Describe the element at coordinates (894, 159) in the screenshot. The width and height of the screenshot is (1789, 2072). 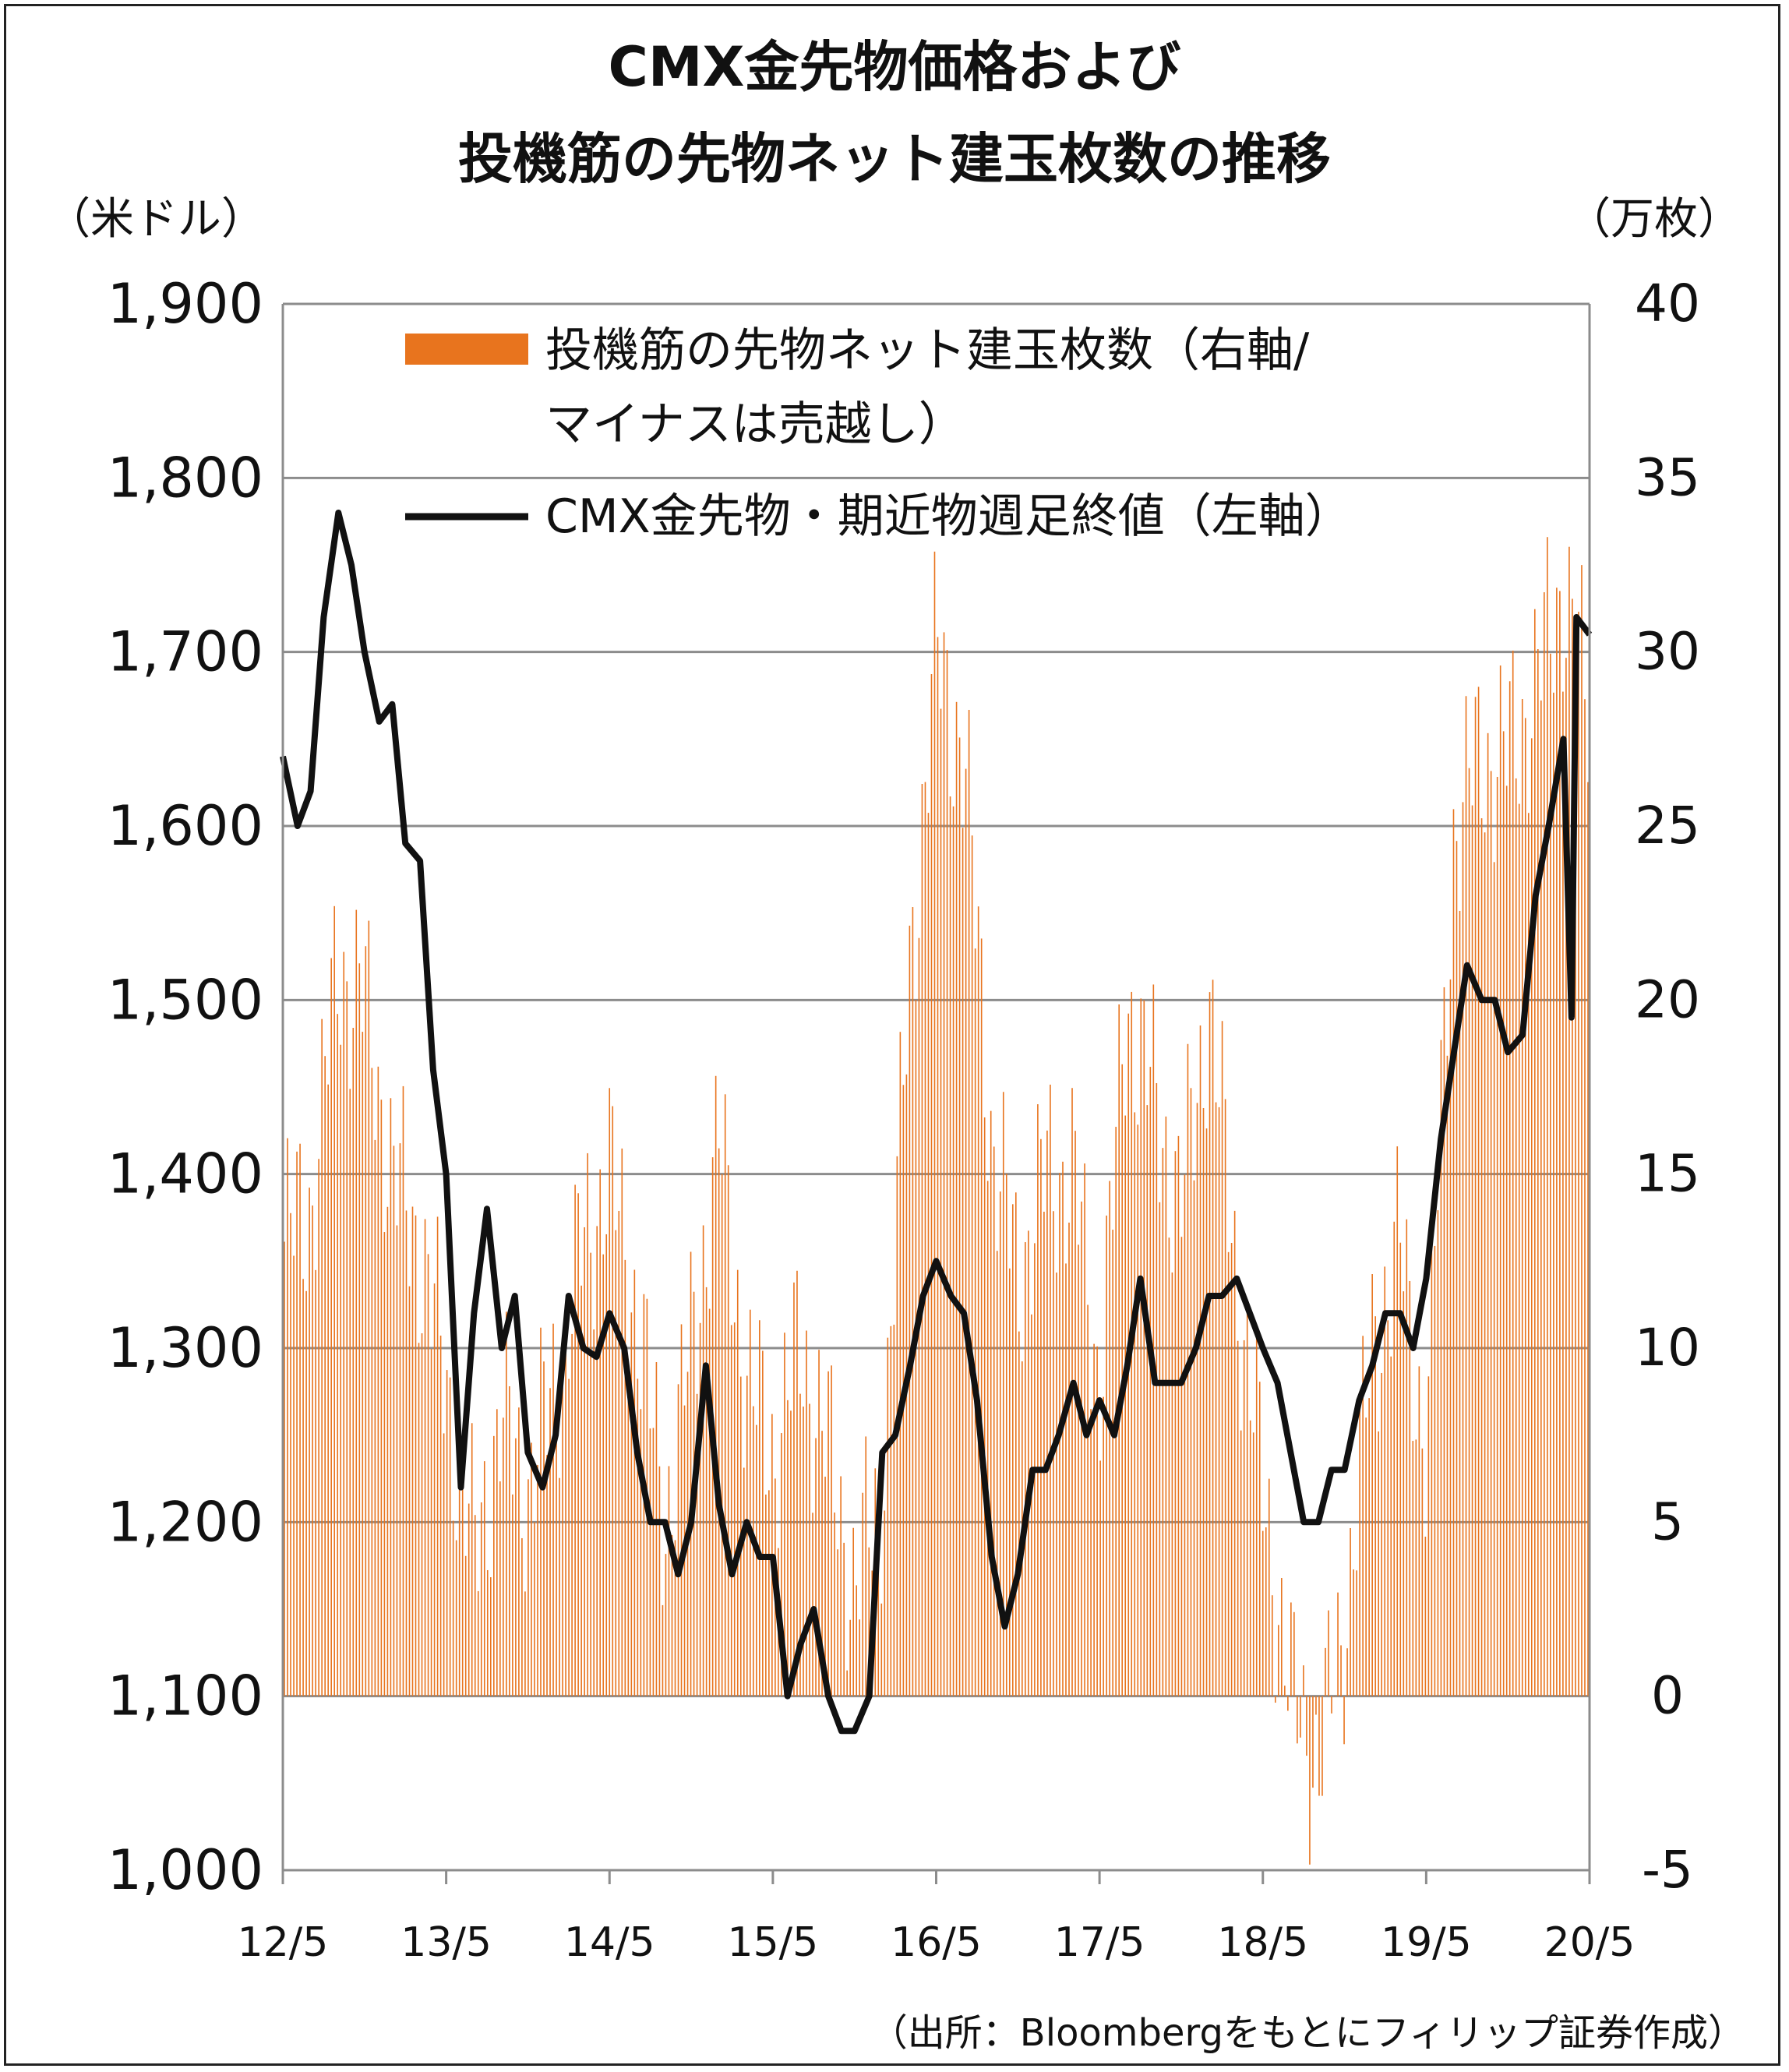
I see `chart-title-line-2: 投機筋の先物ネット建玉枚数の推移` at that location.